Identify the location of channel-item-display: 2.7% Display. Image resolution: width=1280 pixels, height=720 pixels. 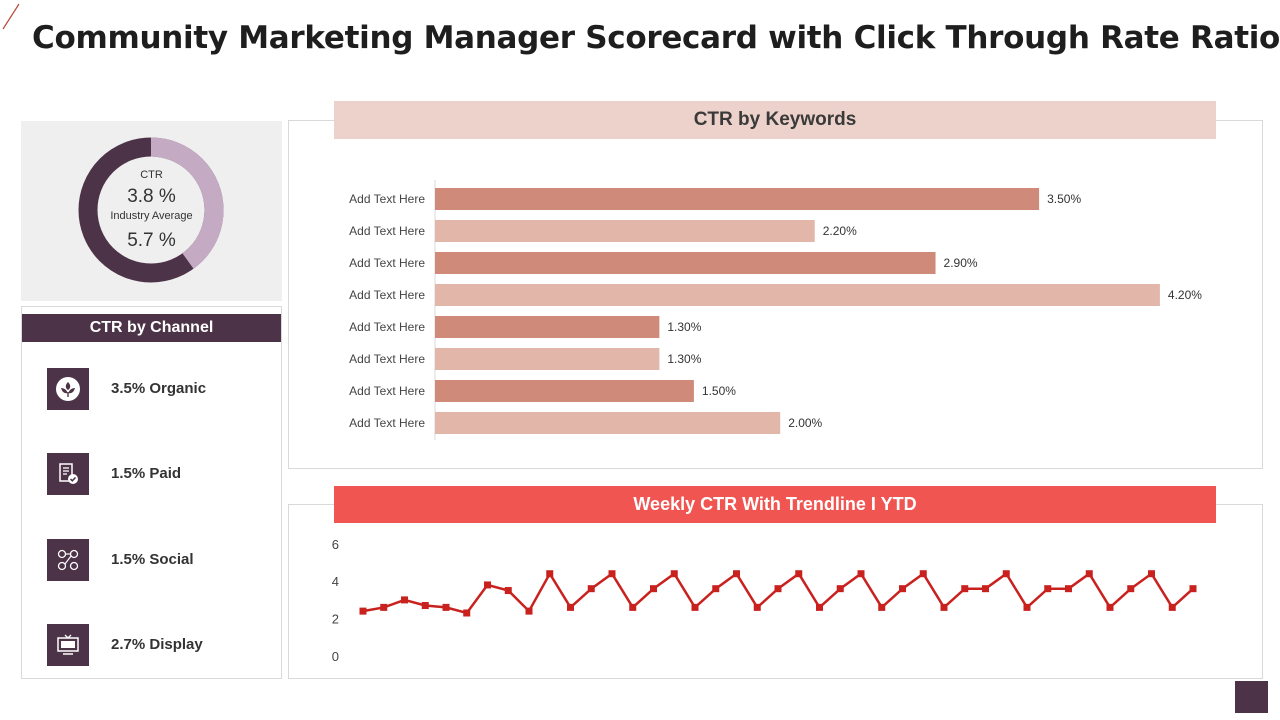
(162, 645).